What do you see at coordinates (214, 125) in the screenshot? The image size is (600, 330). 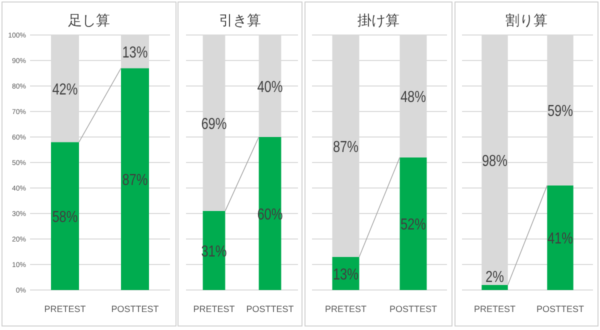 I see `data-label: 69%` at bounding box center [214, 125].